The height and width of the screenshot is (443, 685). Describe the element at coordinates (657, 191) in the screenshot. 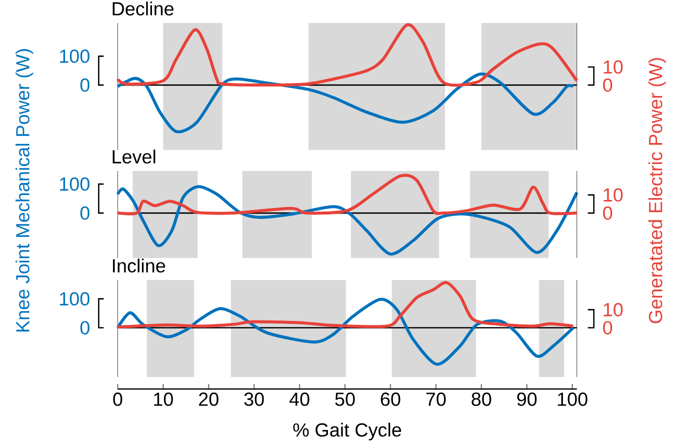

I see `y2-axis-title: Generatated Electric Power (W)` at that location.